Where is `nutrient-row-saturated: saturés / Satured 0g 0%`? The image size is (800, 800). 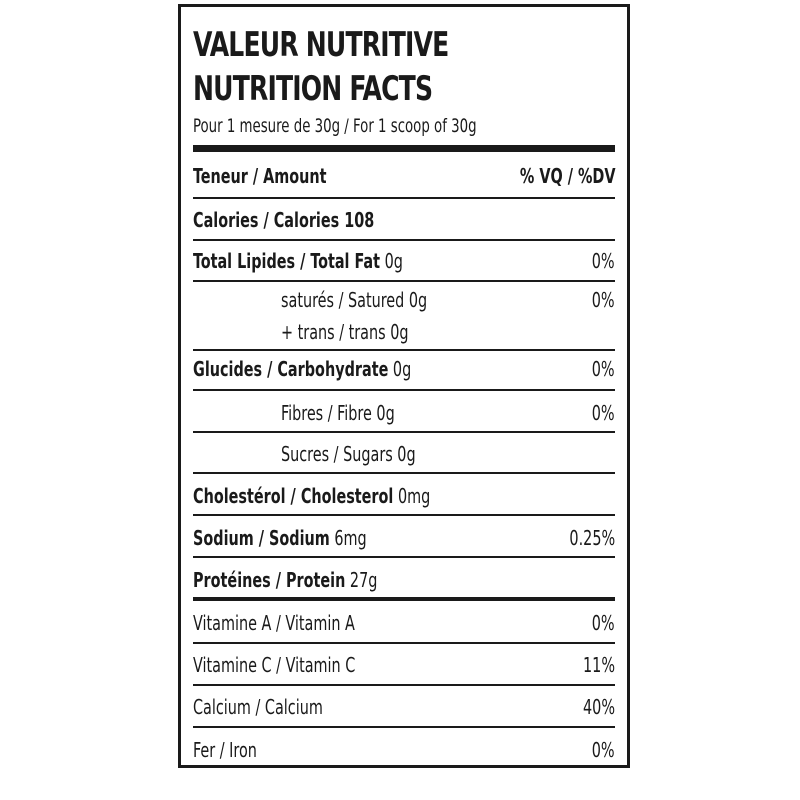 nutrient-row-saturated: saturés / Satured 0g 0% is located at coordinates (404, 300).